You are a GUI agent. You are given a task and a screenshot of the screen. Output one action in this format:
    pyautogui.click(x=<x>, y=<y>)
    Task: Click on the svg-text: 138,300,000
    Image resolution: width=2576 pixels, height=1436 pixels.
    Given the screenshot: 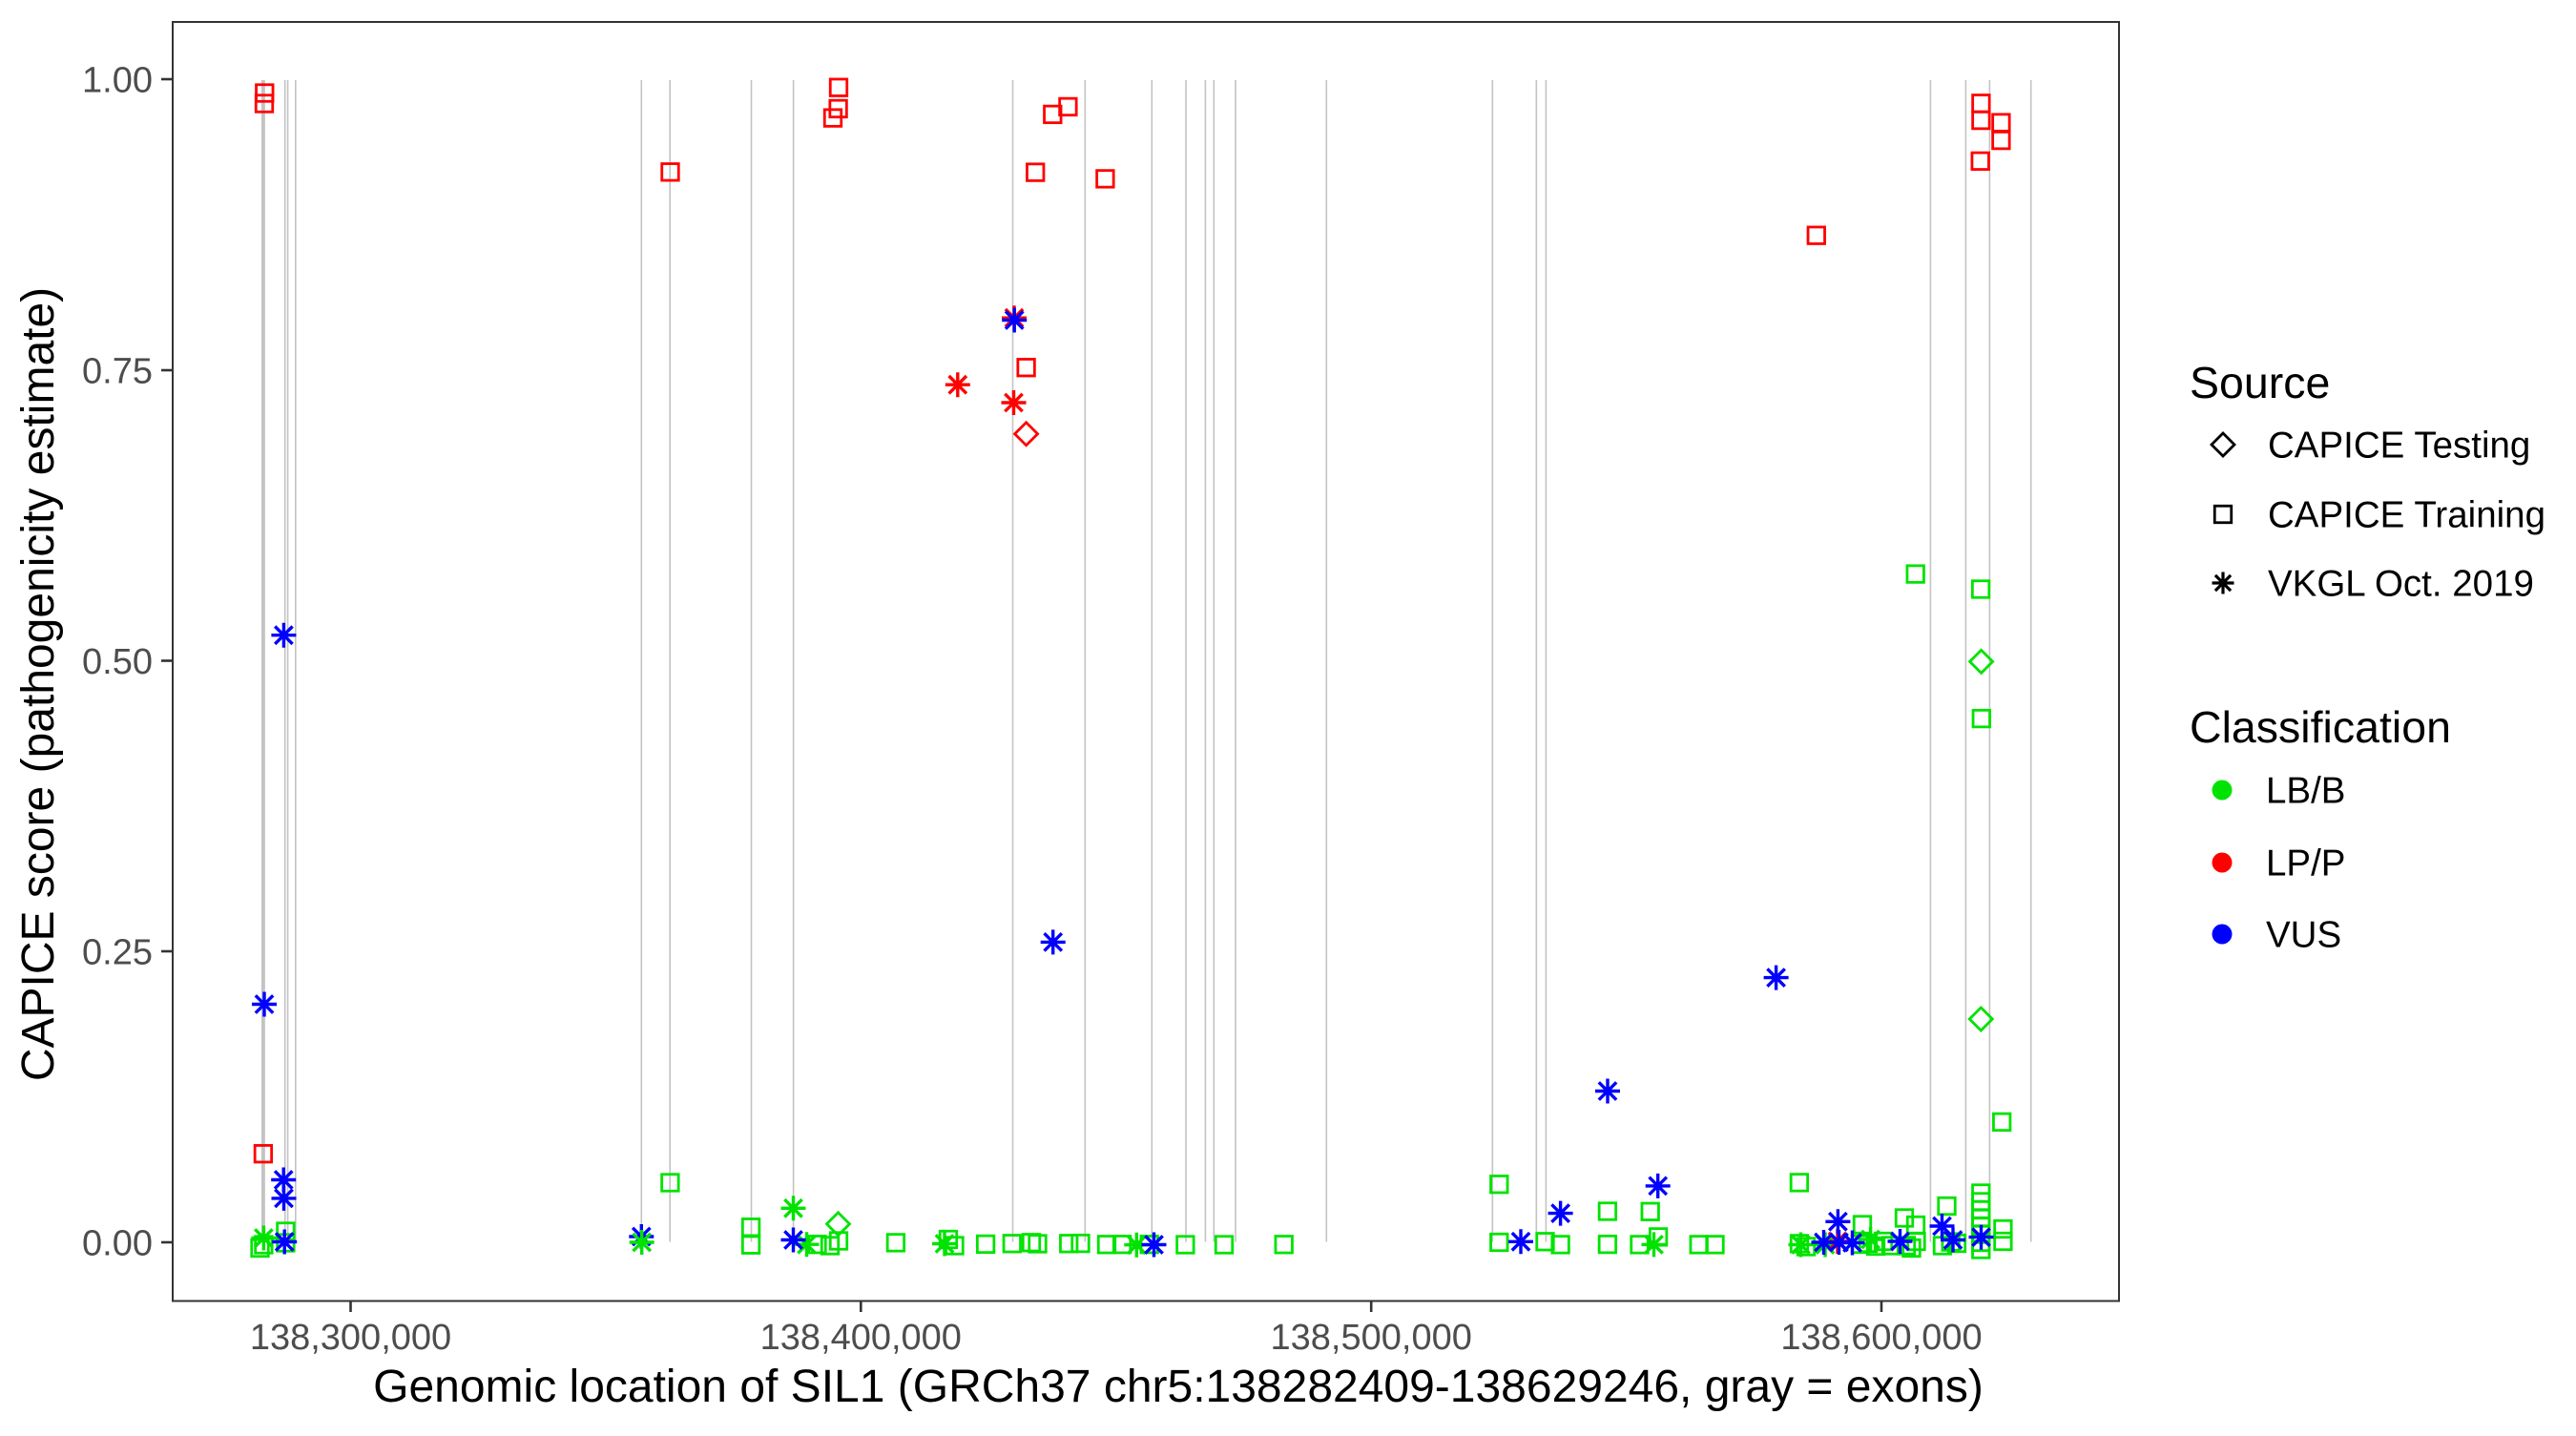 What is the action you would take?
    pyautogui.click(x=350, y=1338)
    